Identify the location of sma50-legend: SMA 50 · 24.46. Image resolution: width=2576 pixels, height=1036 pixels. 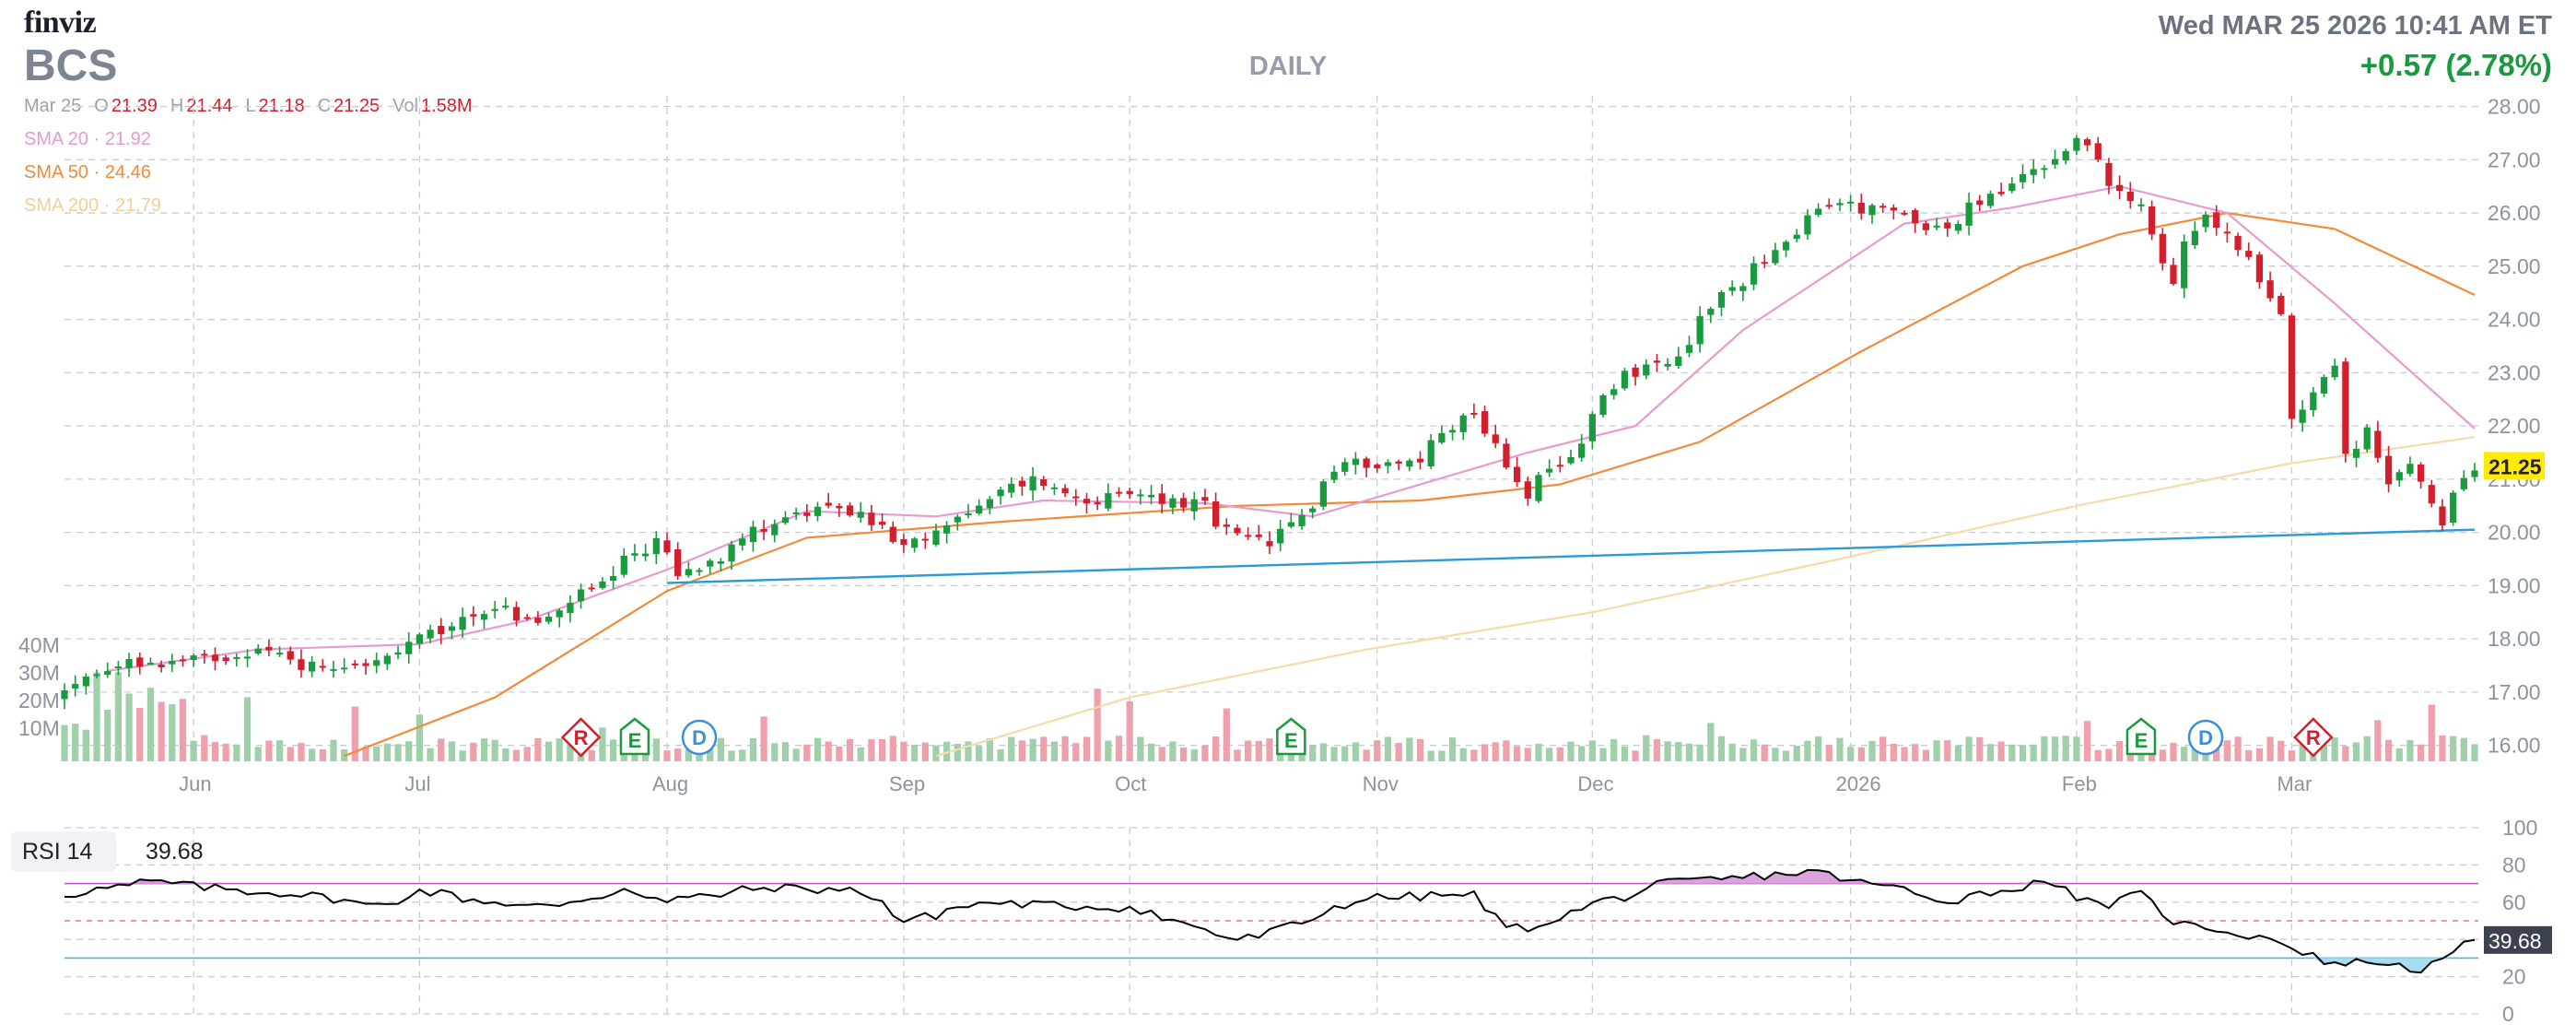
(87, 172).